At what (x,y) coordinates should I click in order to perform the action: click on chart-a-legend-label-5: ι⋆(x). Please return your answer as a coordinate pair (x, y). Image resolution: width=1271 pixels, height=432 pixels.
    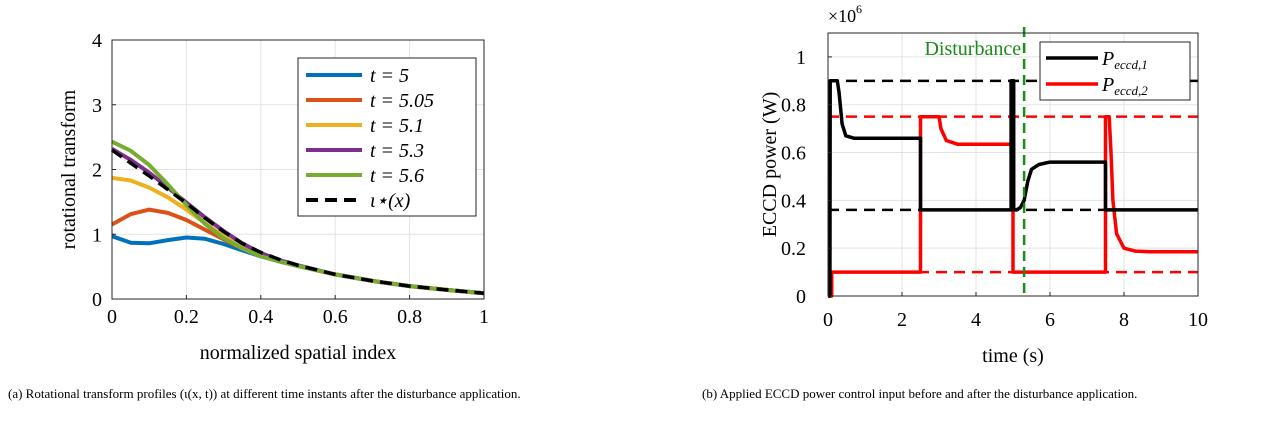
    Looking at the image, I should click on (390, 201).